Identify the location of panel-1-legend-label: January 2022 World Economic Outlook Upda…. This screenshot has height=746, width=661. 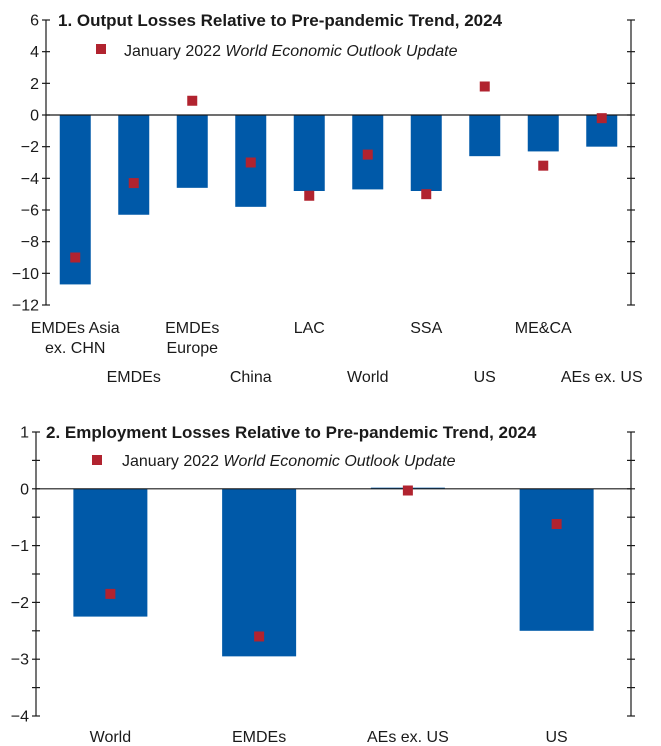
(291, 51).